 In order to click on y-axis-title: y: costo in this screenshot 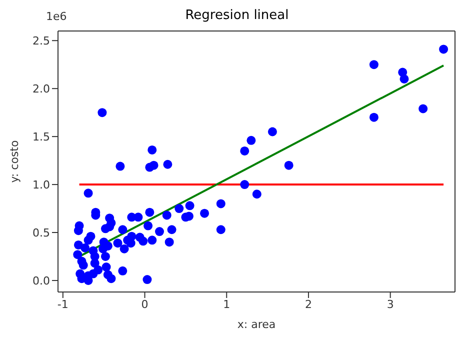, I will do `click(14, 161)`.